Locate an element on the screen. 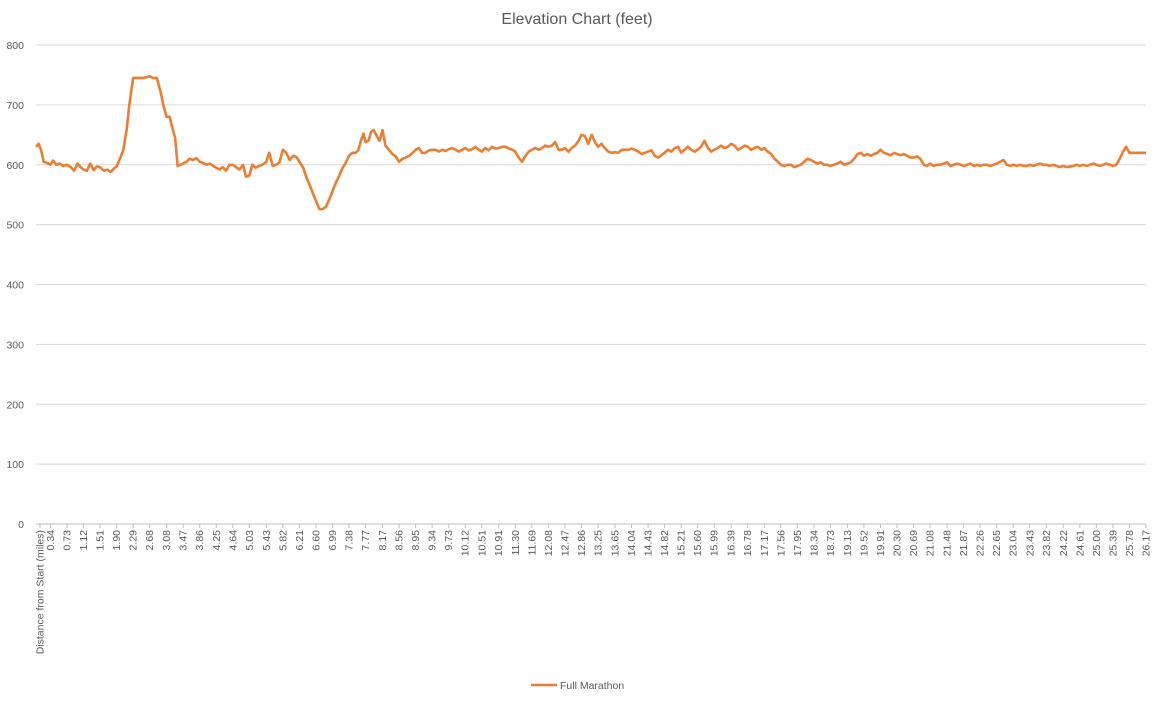  x-tick-label: 0.73 is located at coordinates (67, 540).